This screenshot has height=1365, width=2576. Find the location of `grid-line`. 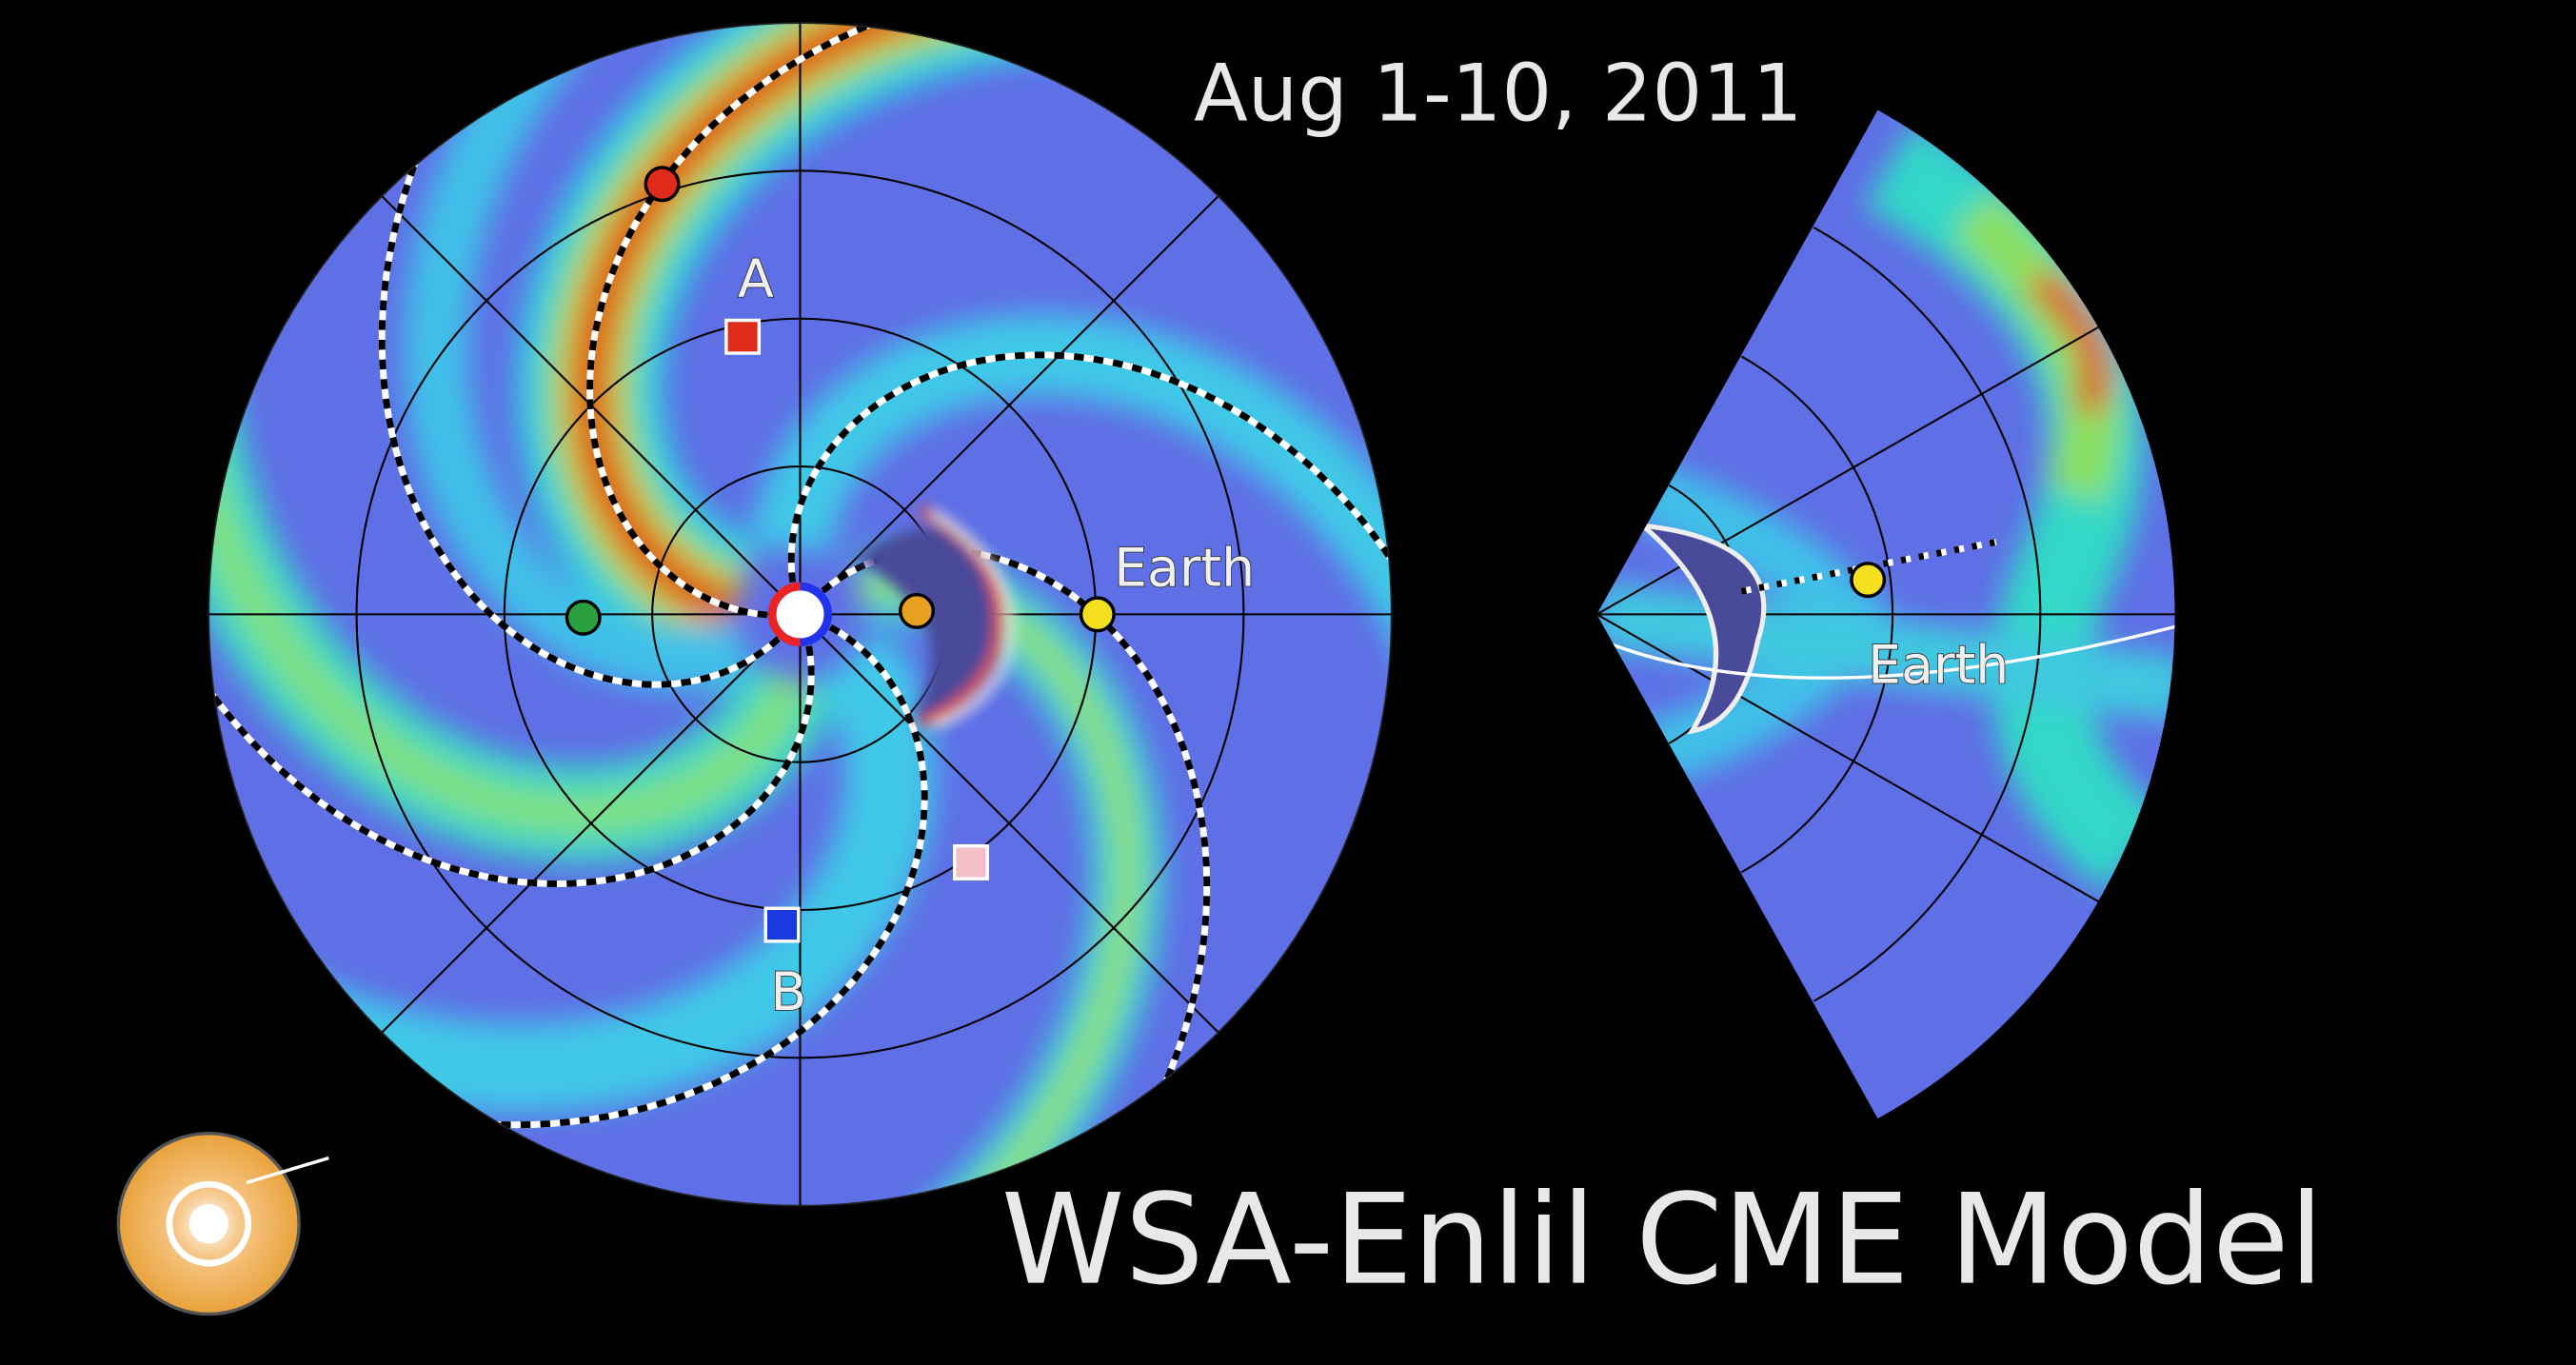

grid-line is located at coordinates (1882, 777).